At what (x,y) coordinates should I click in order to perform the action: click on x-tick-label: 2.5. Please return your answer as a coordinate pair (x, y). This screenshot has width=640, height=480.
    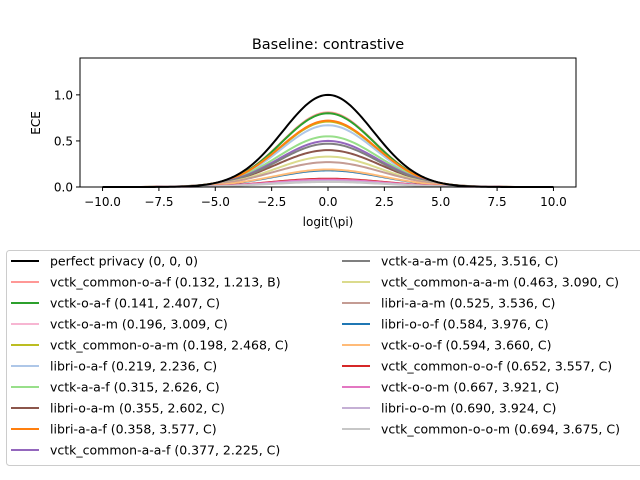
    Looking at the image, I should click on (384, 202).